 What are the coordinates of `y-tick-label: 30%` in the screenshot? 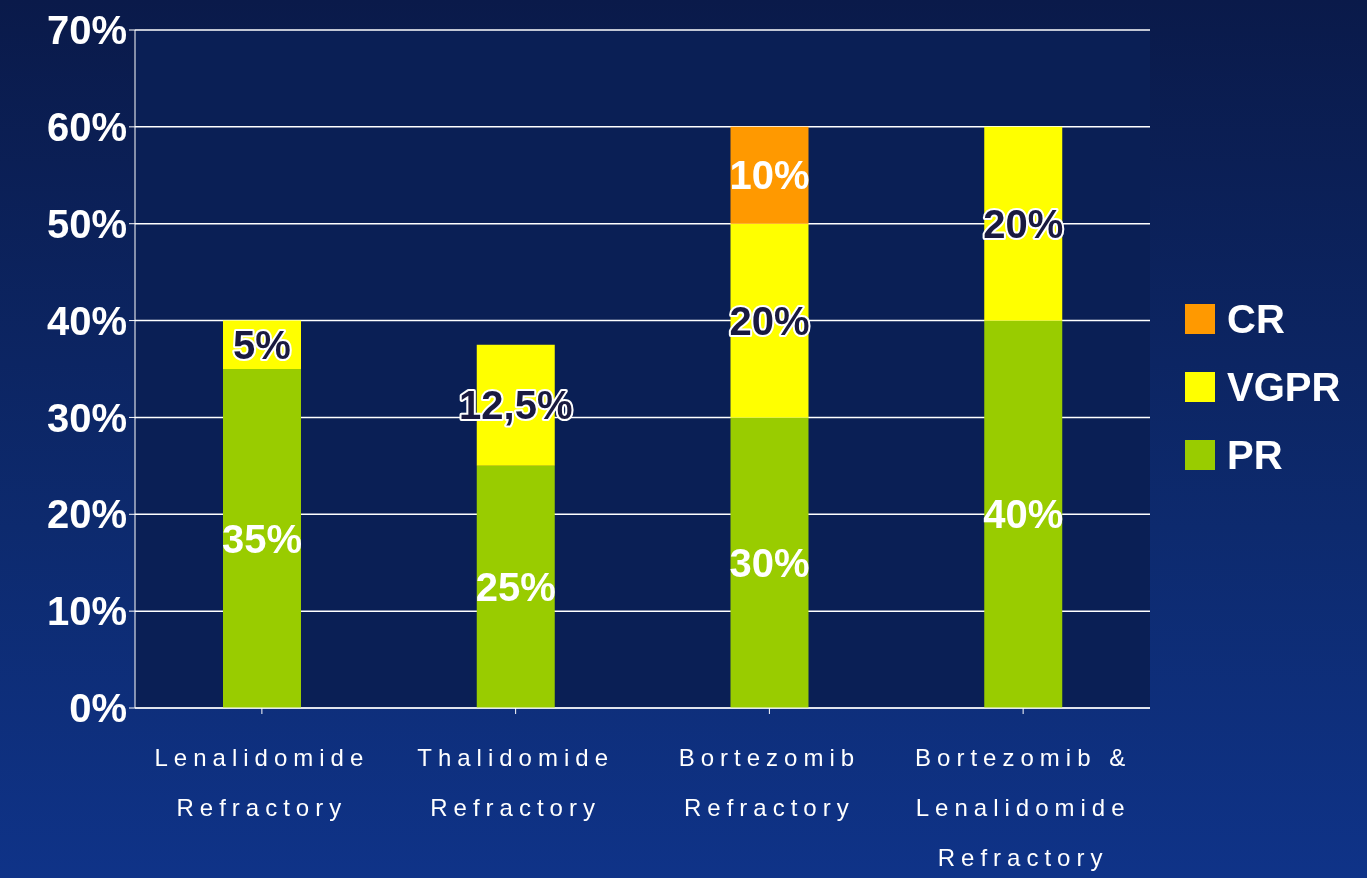 It's located at (86, 417).